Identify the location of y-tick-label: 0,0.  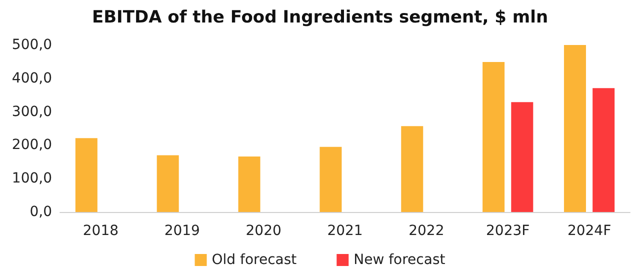
(41, 212).